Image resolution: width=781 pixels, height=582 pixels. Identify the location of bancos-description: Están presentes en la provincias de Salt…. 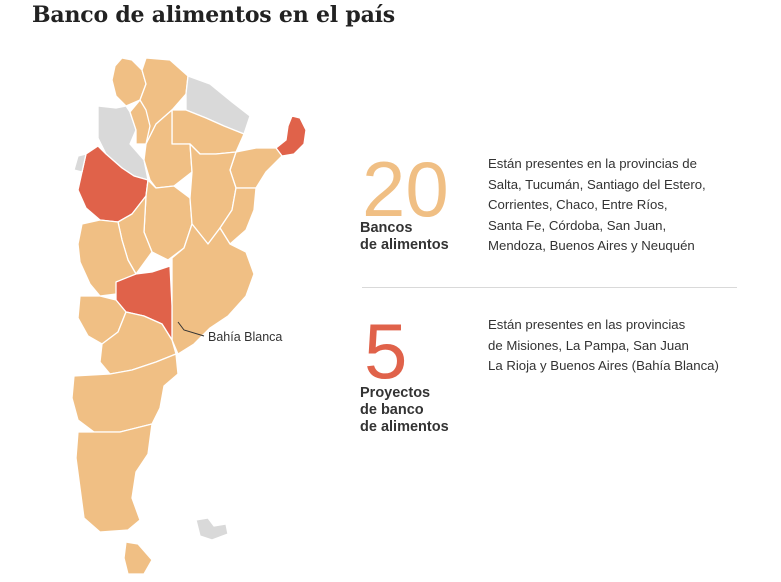
(597, 204).